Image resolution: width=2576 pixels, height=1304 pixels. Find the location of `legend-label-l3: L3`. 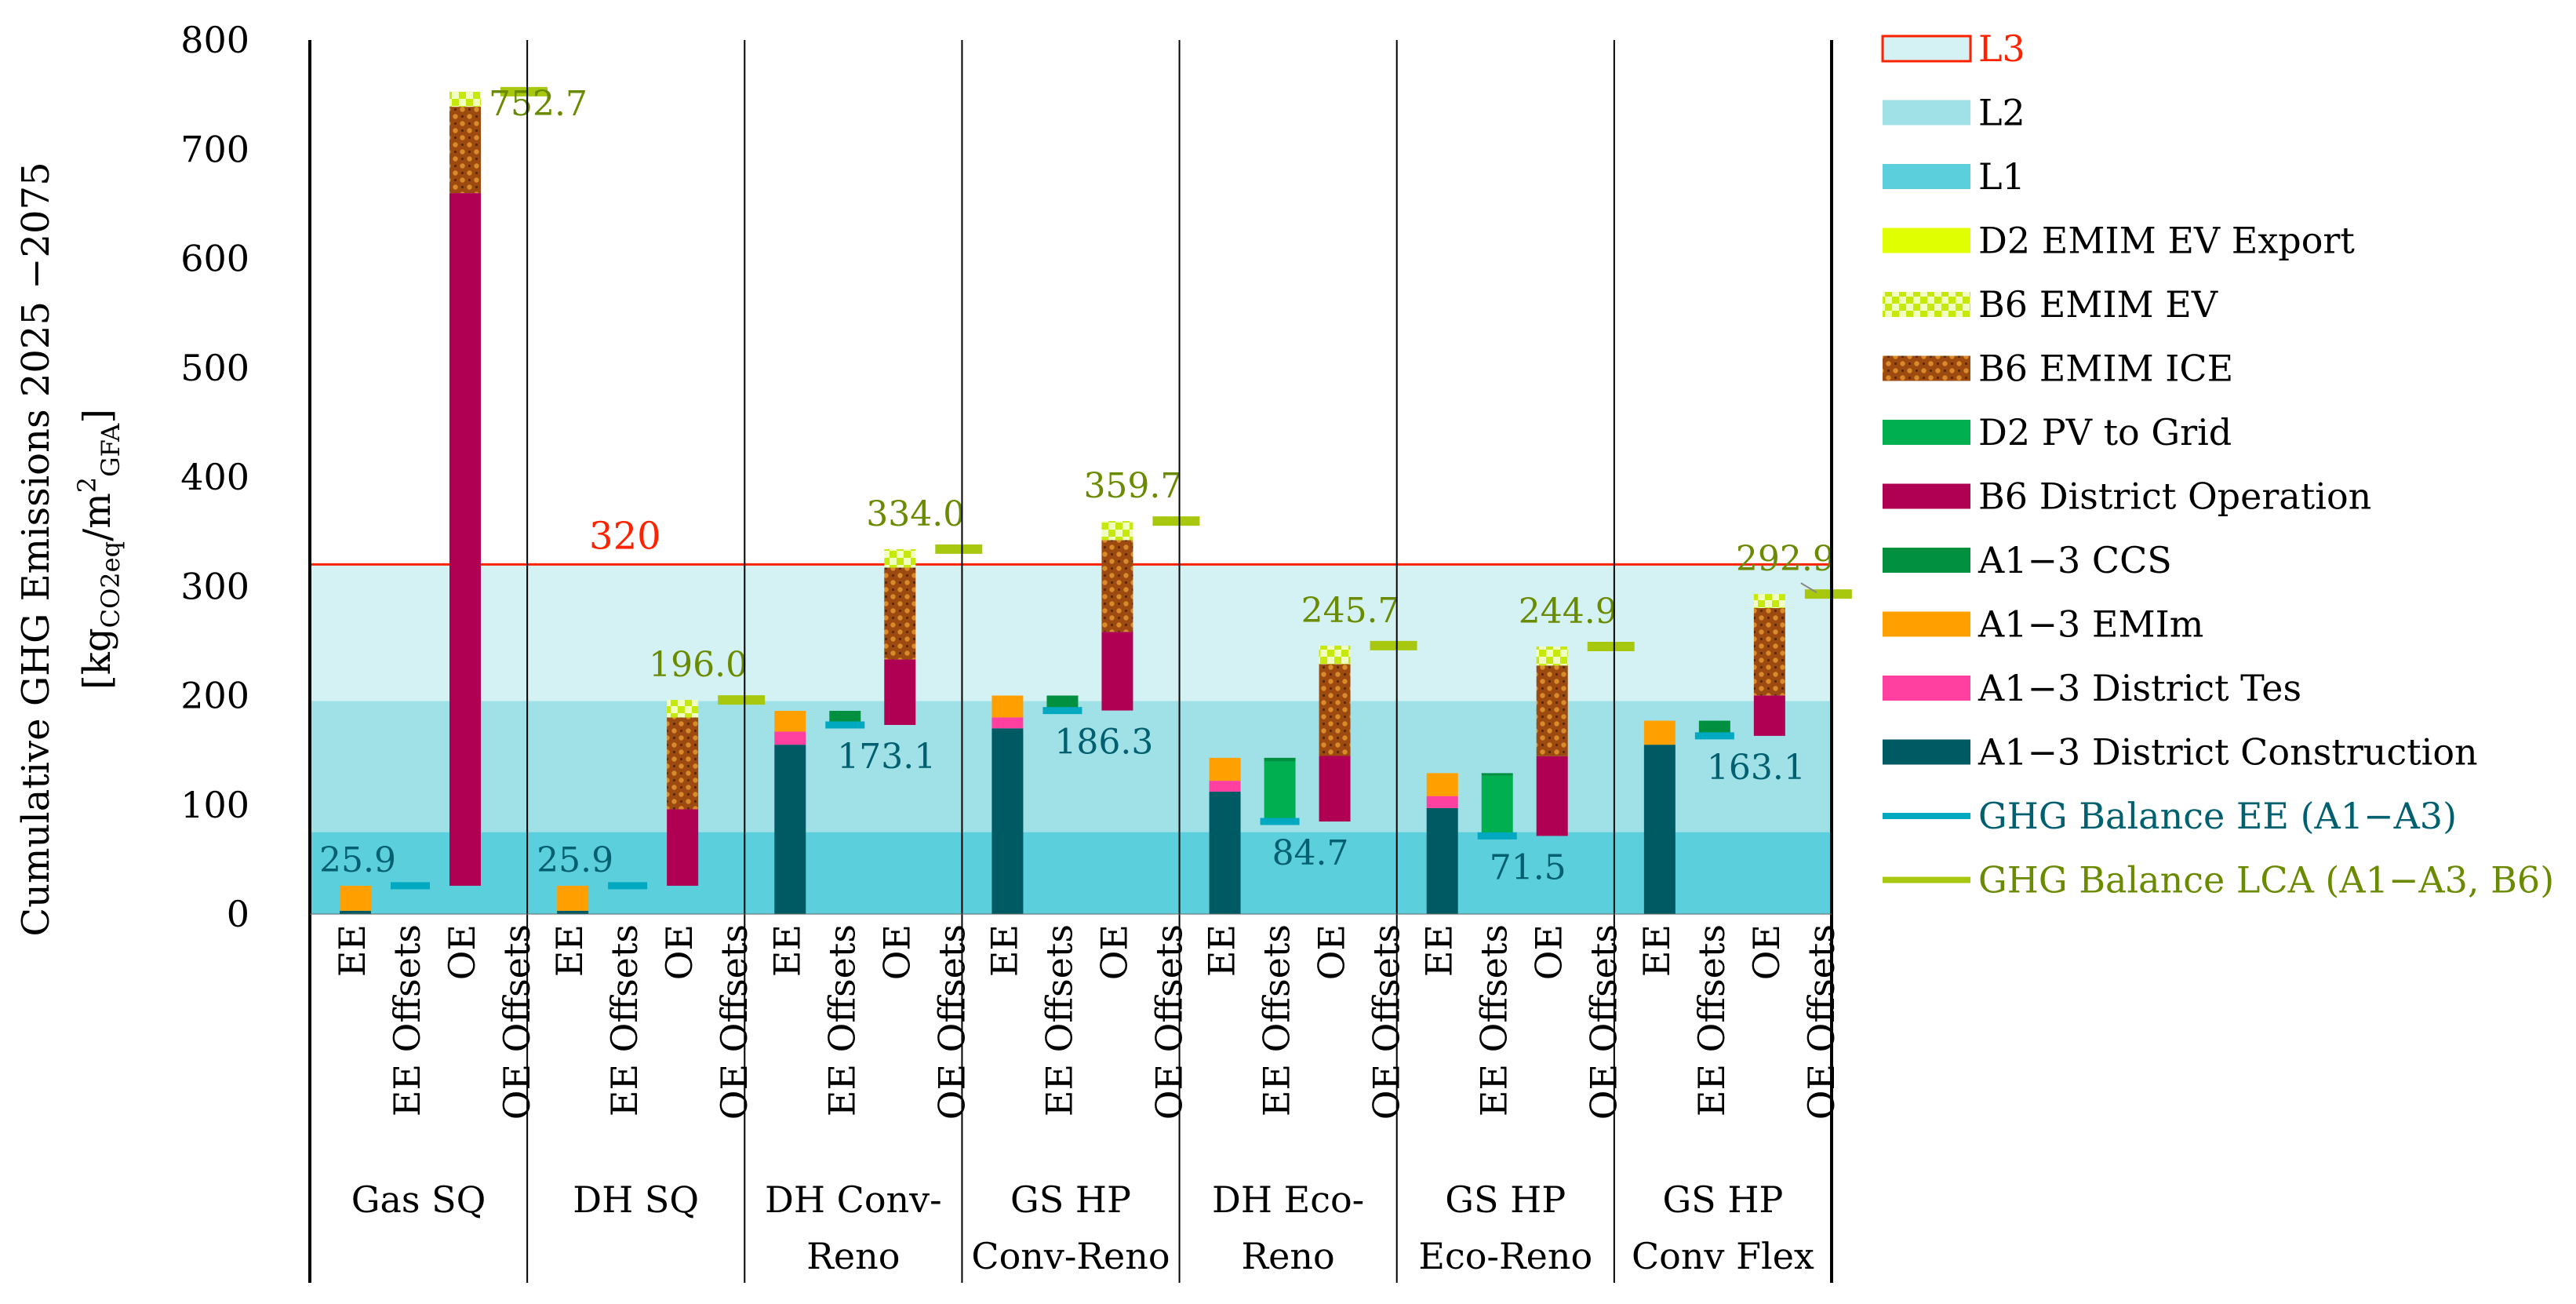

legend-label-l3: L3 is located at coordinates (2001, 49).